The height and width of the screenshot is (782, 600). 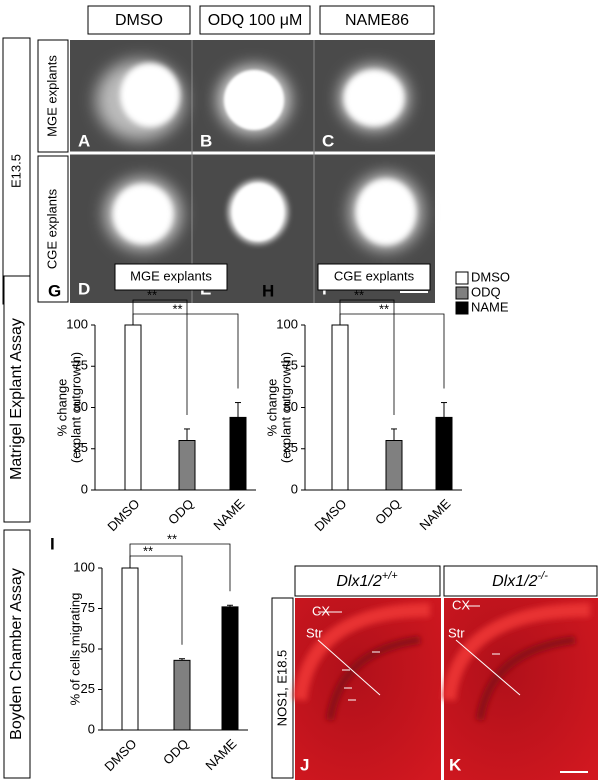 What do you see at coordinates (268, 290) in the screenshot?
I see `panel-letter: H` at bounding box center [268, 290].